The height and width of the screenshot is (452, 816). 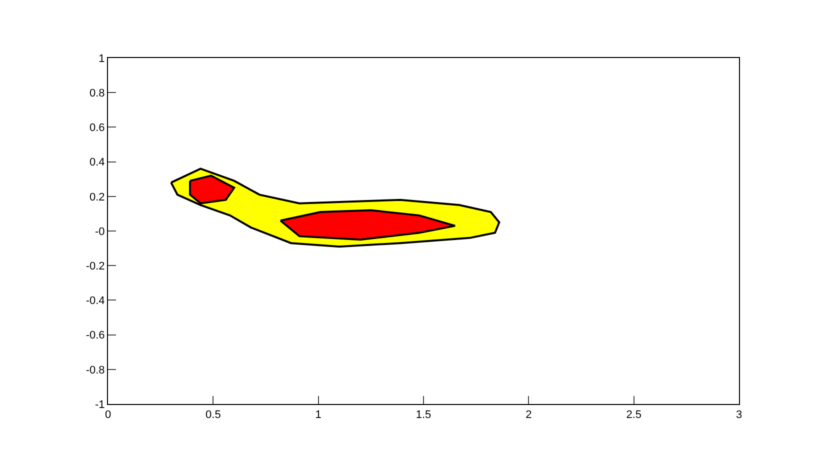 What do you see at coordinates (634, 415) in the screenshot?
I see `x-tick-label: 2.5` at bounding box center [634, 415].